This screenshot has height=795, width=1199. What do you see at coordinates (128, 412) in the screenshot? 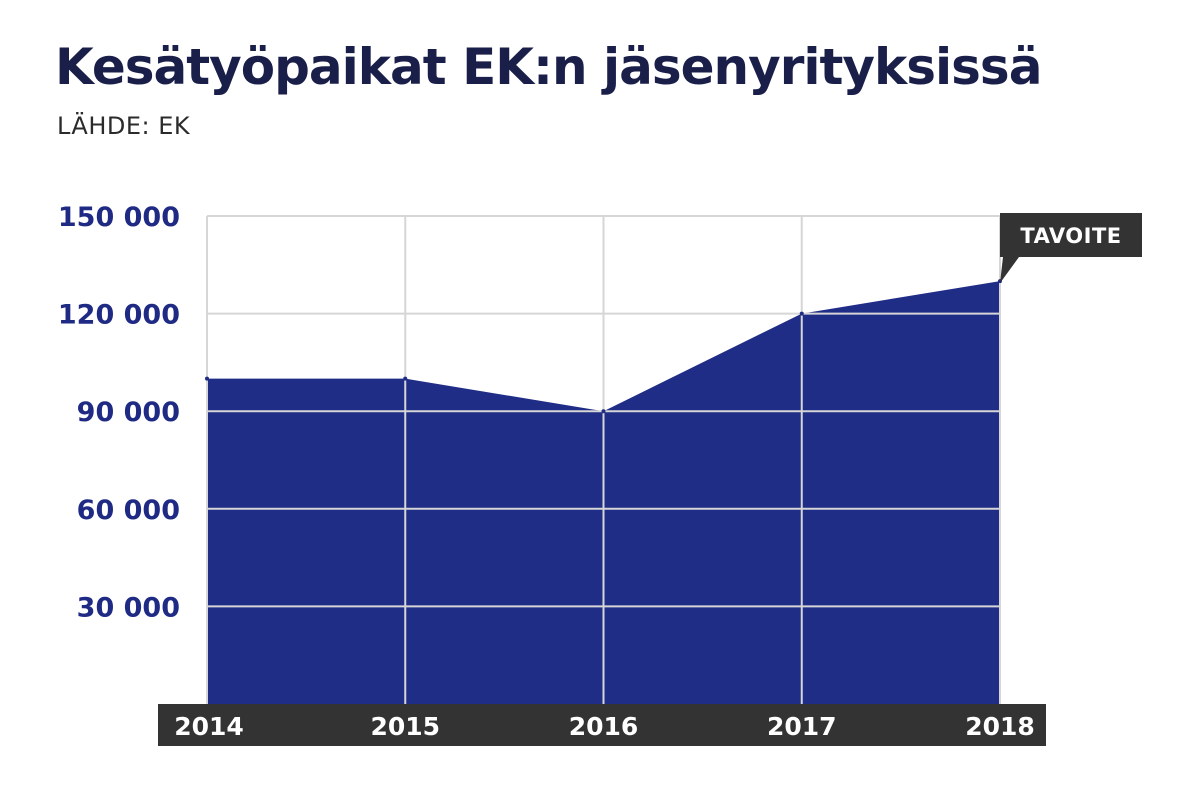
I see `y-tick-label: 90 000` at bounding box center [128, 412].